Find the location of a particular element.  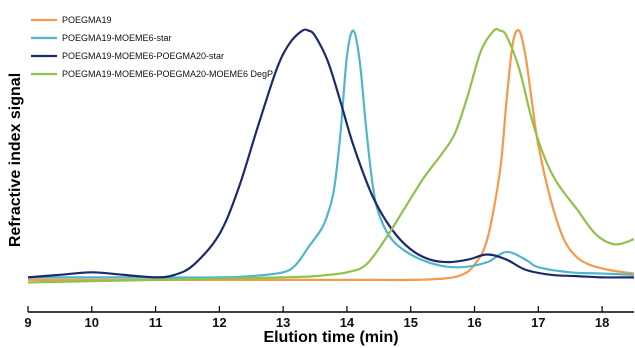

y-axis-title: Refractive index signal is located at coordinates (15, 160).